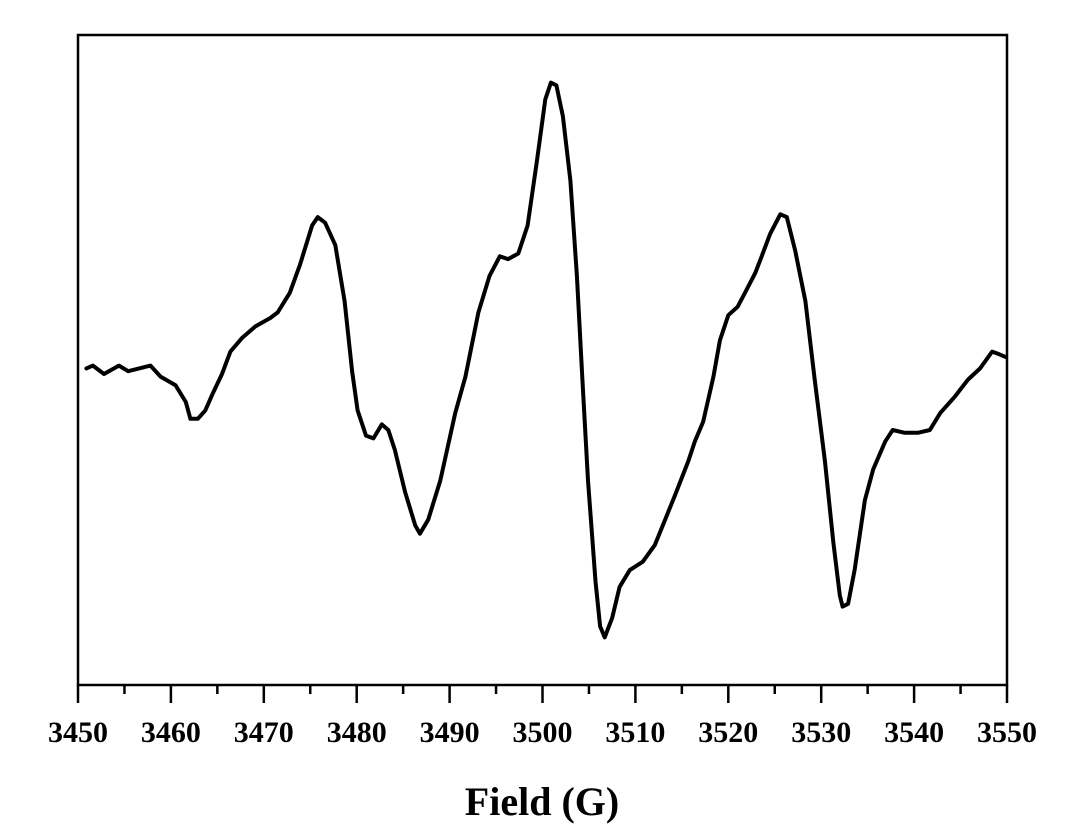 The width and height of the screenshot is (1080, 835). Describe the element at coordinates (542, 694) in the screenshot. I see `x-axis-ticks` at that location.